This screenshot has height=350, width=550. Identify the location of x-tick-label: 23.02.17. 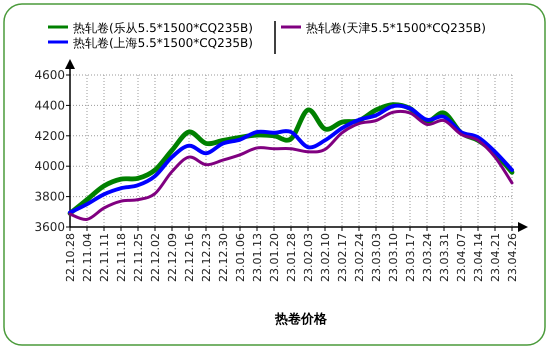
(342, 257).